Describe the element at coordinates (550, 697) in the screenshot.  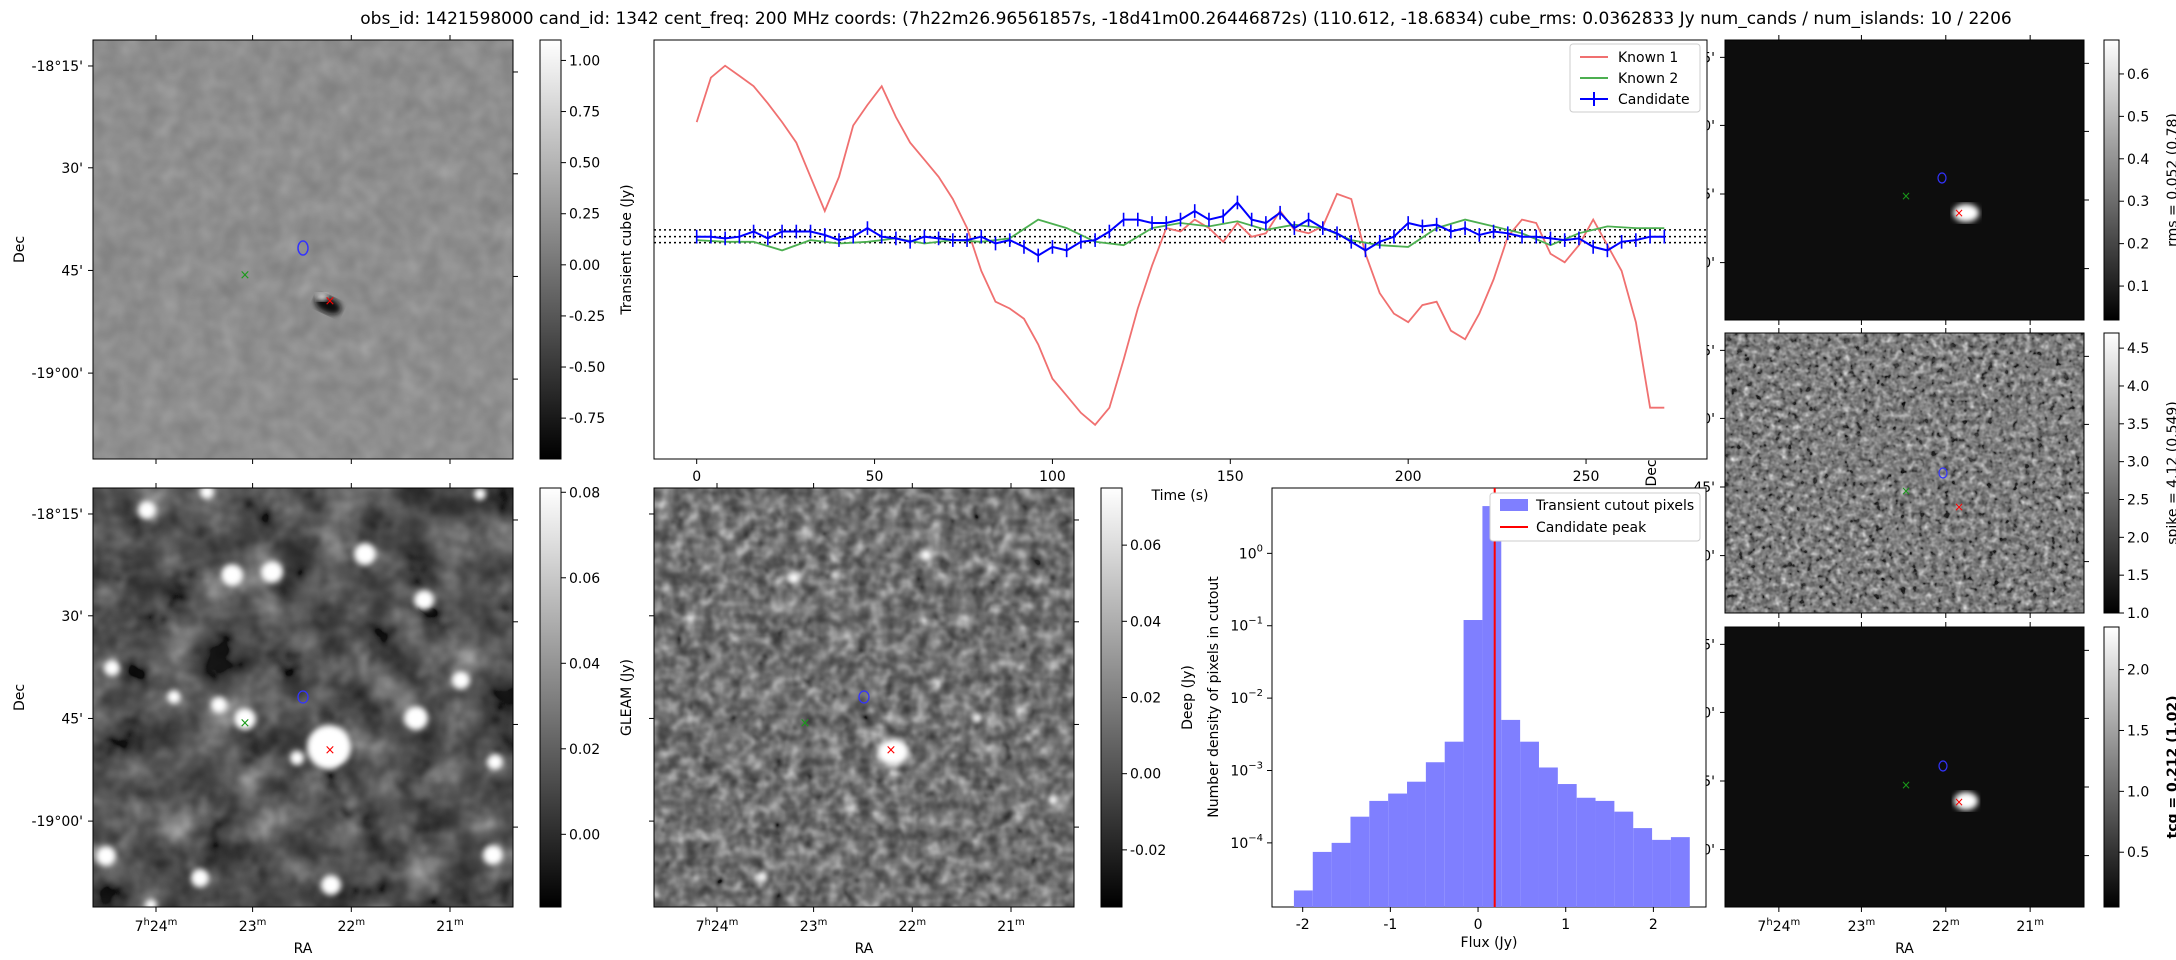
I see `gleam-colorbar` at that location.